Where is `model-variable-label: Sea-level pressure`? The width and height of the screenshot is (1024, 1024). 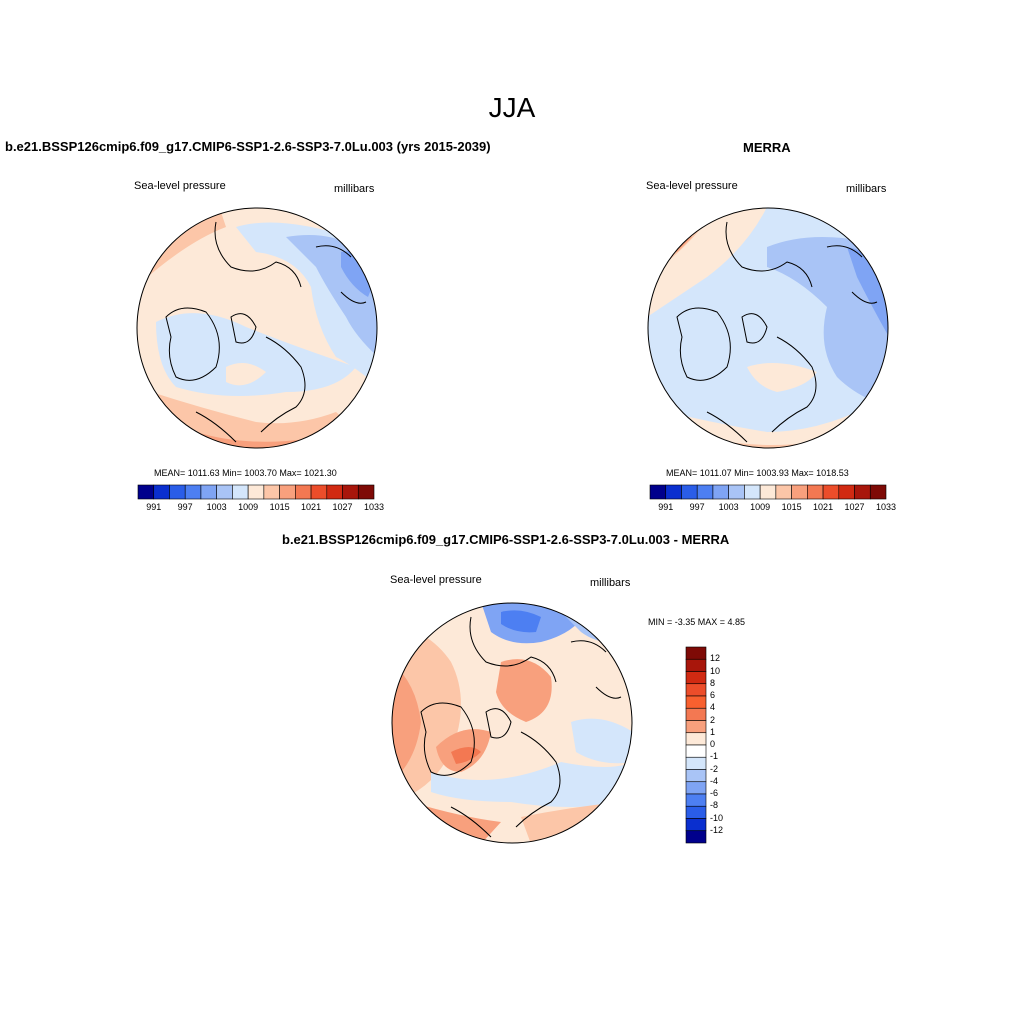
model-variable-label: Sea-level pressure is located at coordinates (180, 186).